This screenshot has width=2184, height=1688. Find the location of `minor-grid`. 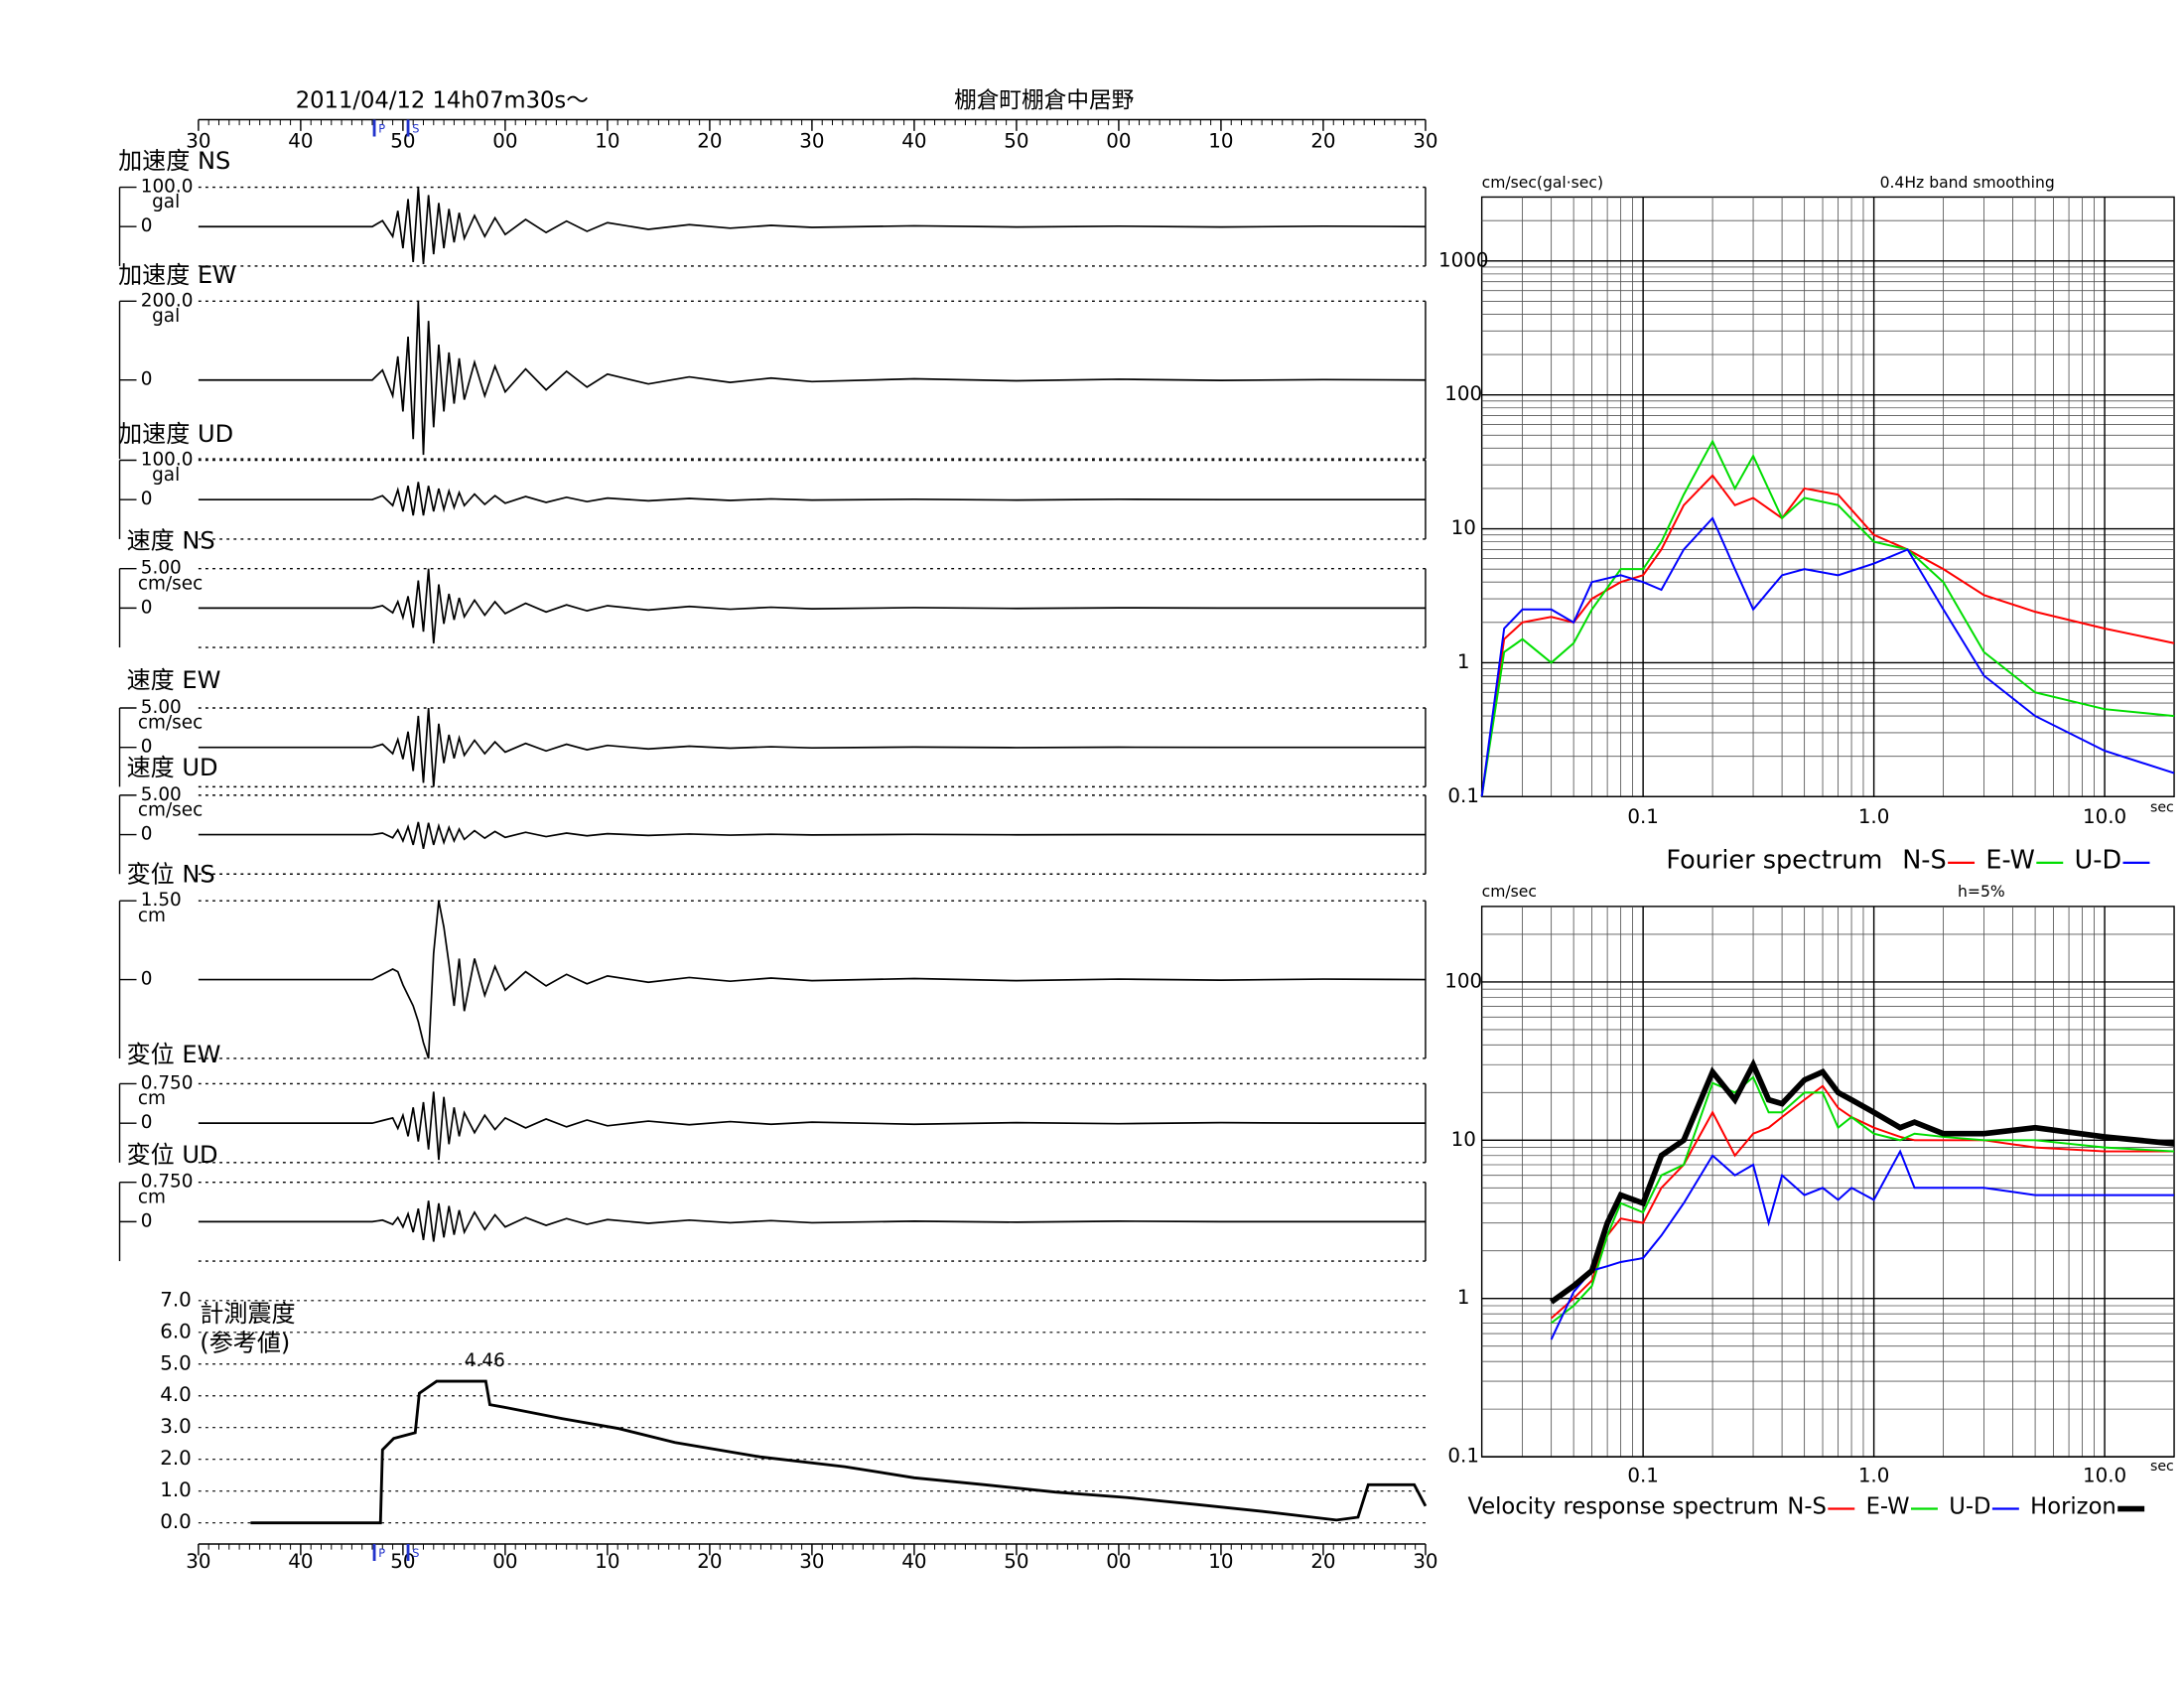

minor-grid is located at coordinates (1828, 1182).